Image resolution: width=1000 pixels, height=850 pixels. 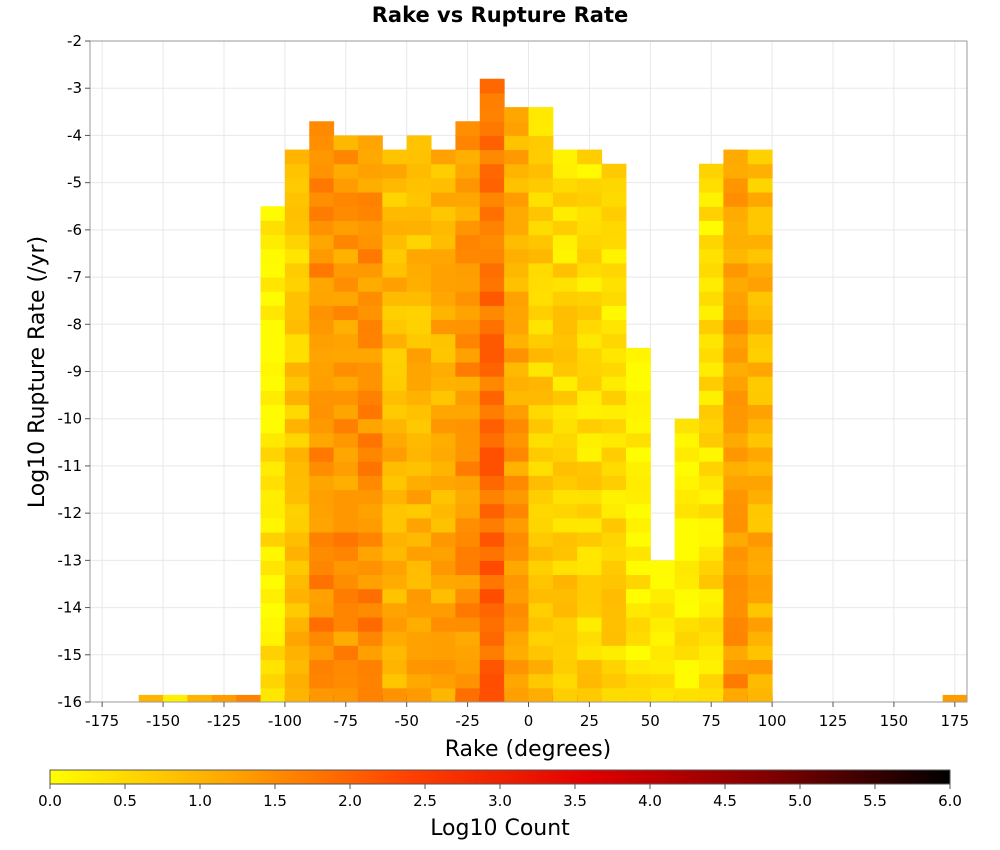 What do you see at coordinates (894, 721) in the screenshot?
I see `x-tick-label: 150` at bounding box center [894, 721].